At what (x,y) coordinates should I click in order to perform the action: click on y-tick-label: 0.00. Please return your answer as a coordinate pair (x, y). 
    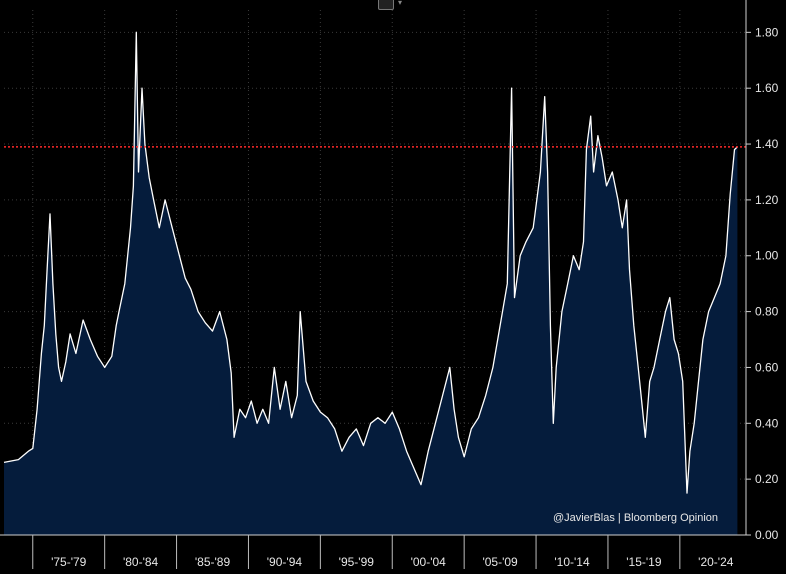
    Looking at the image, I should click on (767, 535).